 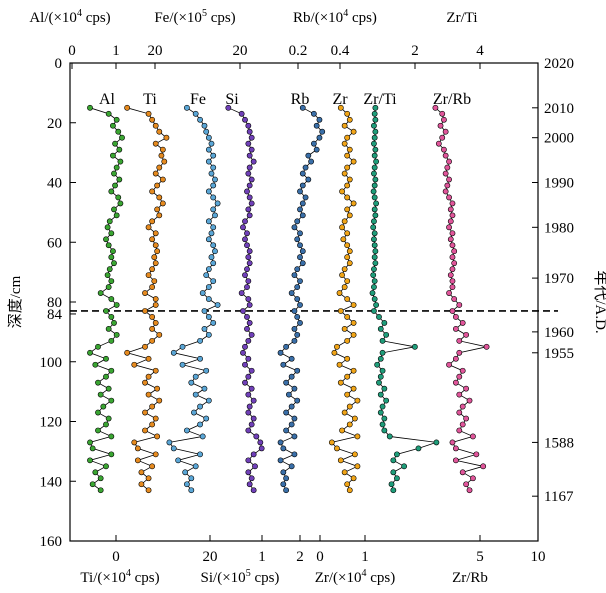 What do you see at coordinates (559, 443) in the screenshot?
I see `right-tick-label: 1588` at bounding box center [559, 443].